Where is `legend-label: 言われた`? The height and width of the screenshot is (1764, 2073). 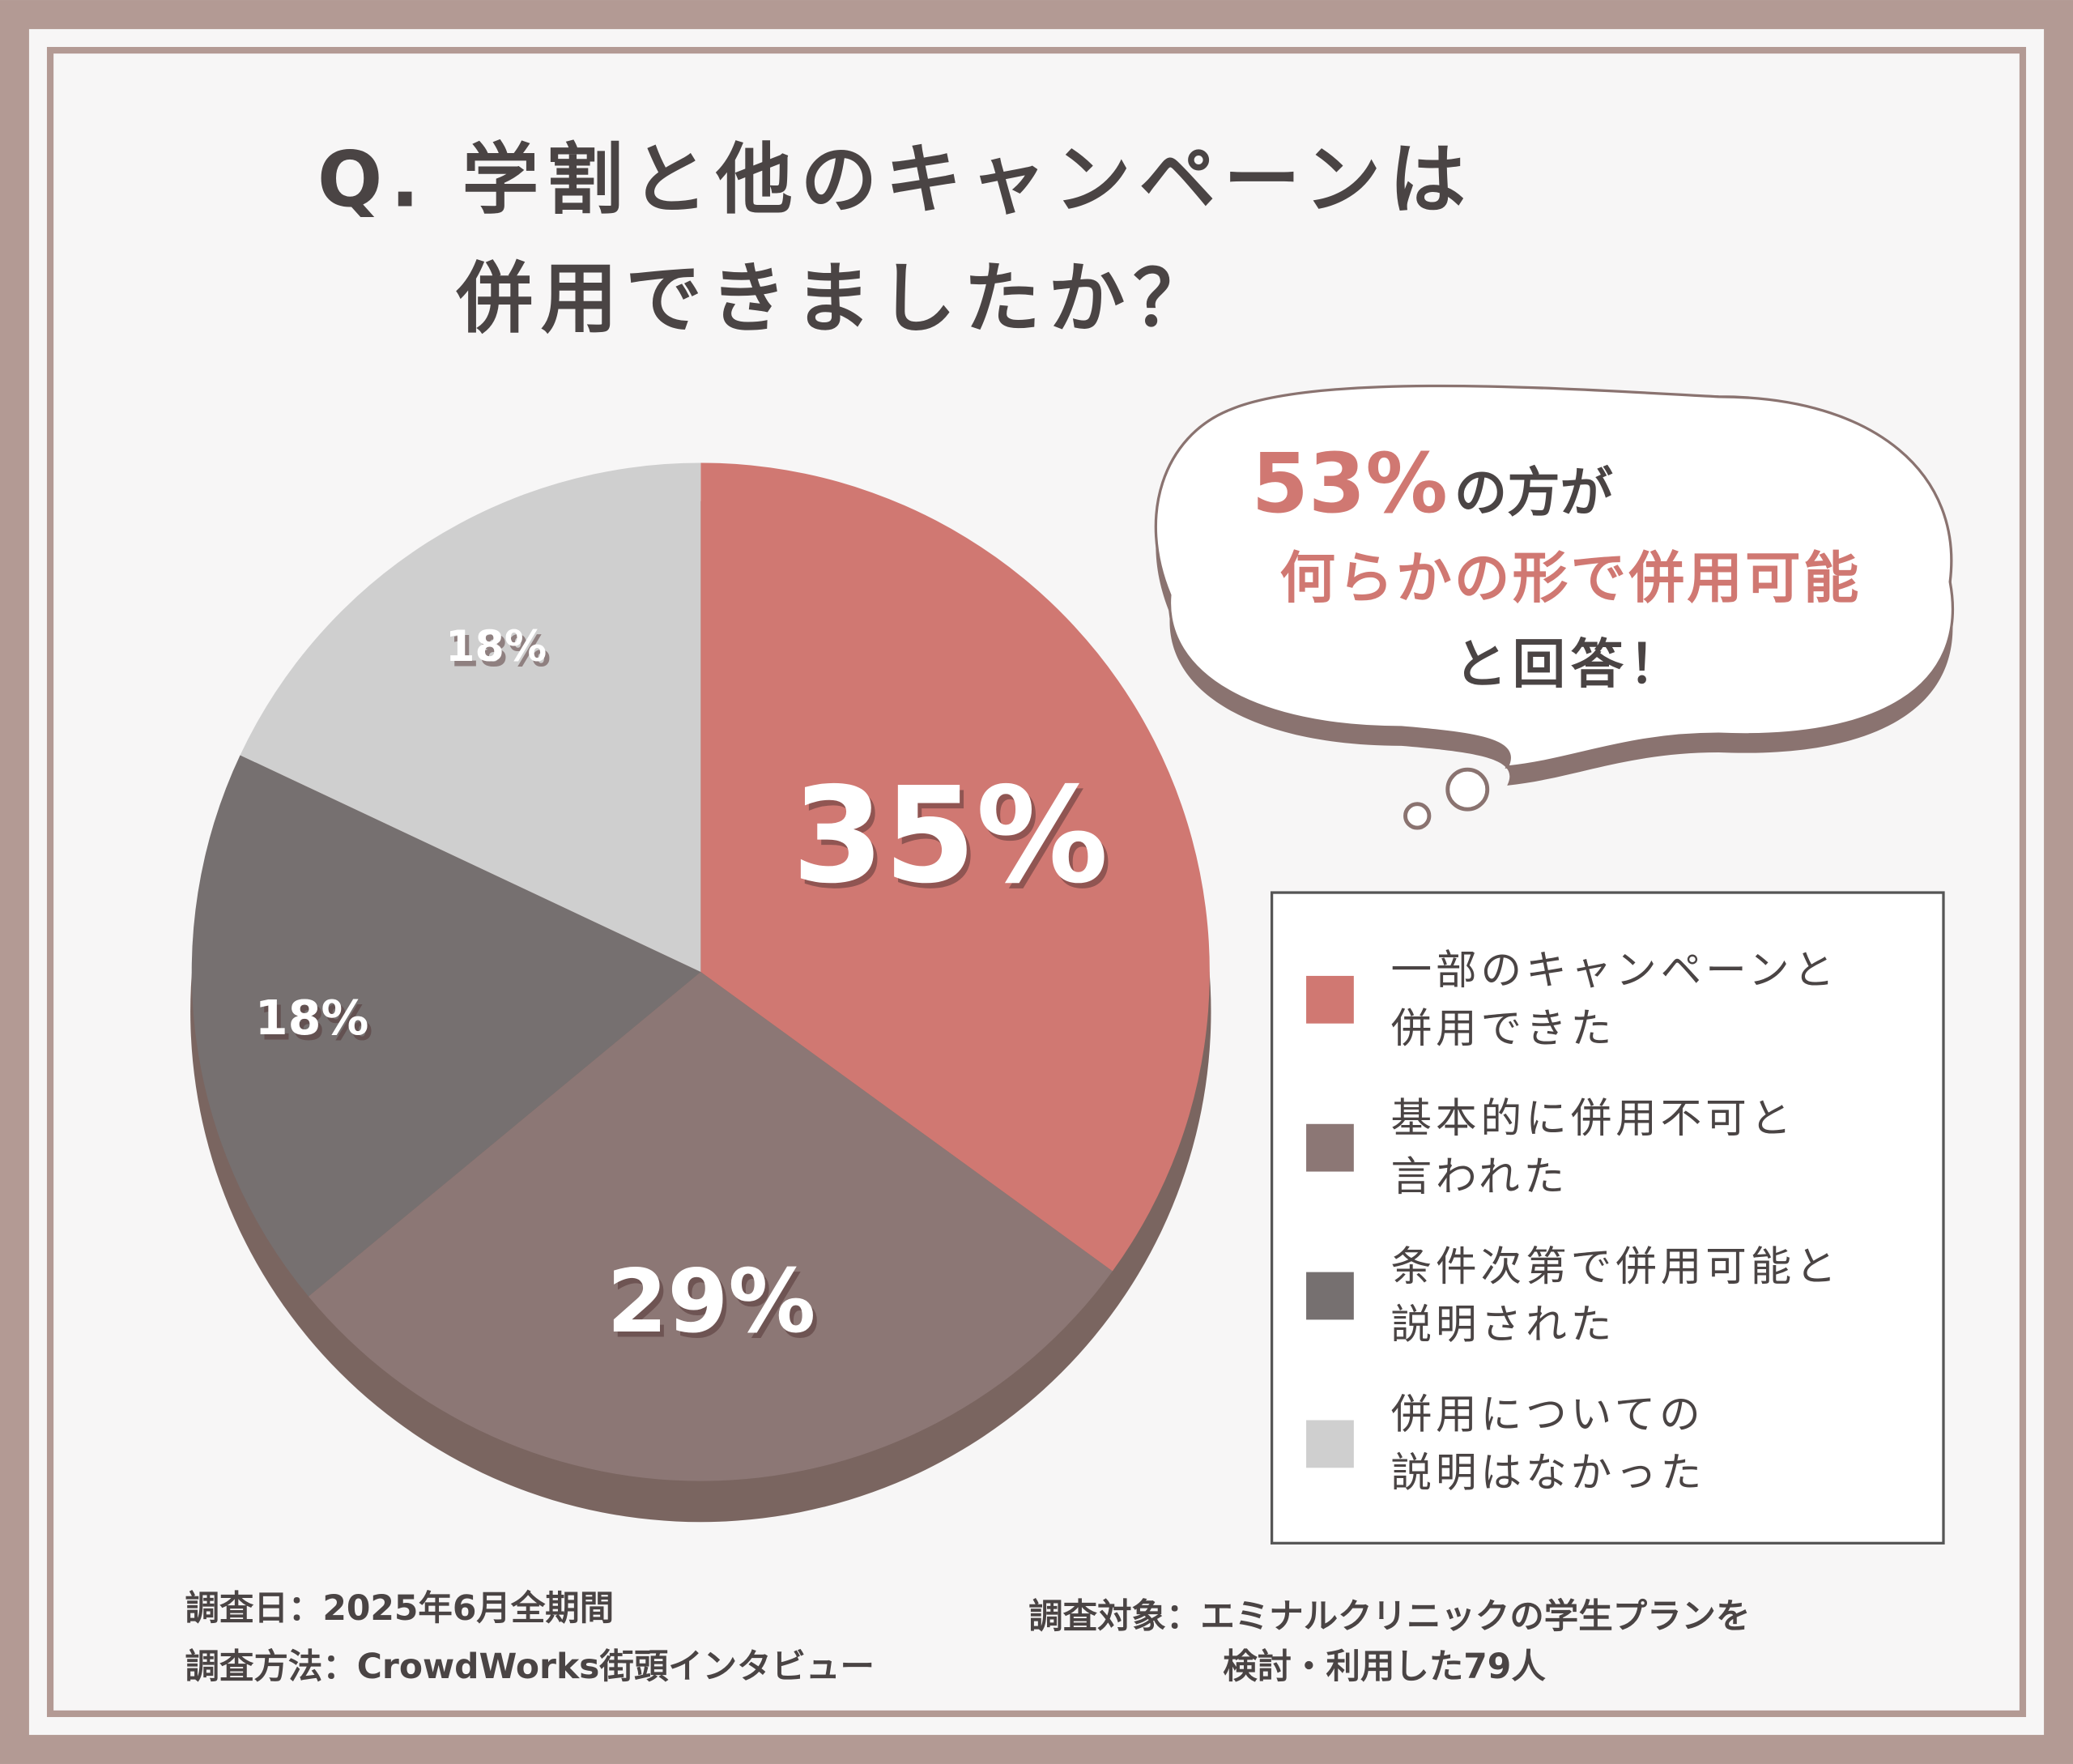 legend-label: 言われた is located at coordinates (1480, 1176).